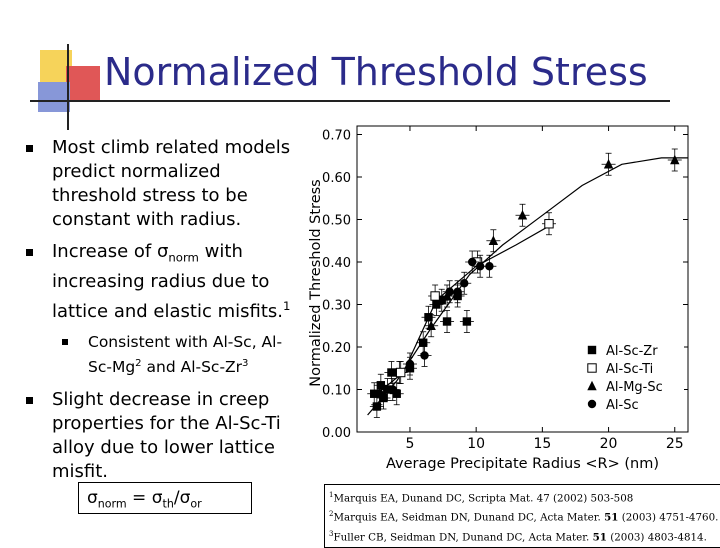  Describe the element at coordinates (668, 517) in the screenshot. I see `reference-tail: (2003) 4751-4760.` at that location.